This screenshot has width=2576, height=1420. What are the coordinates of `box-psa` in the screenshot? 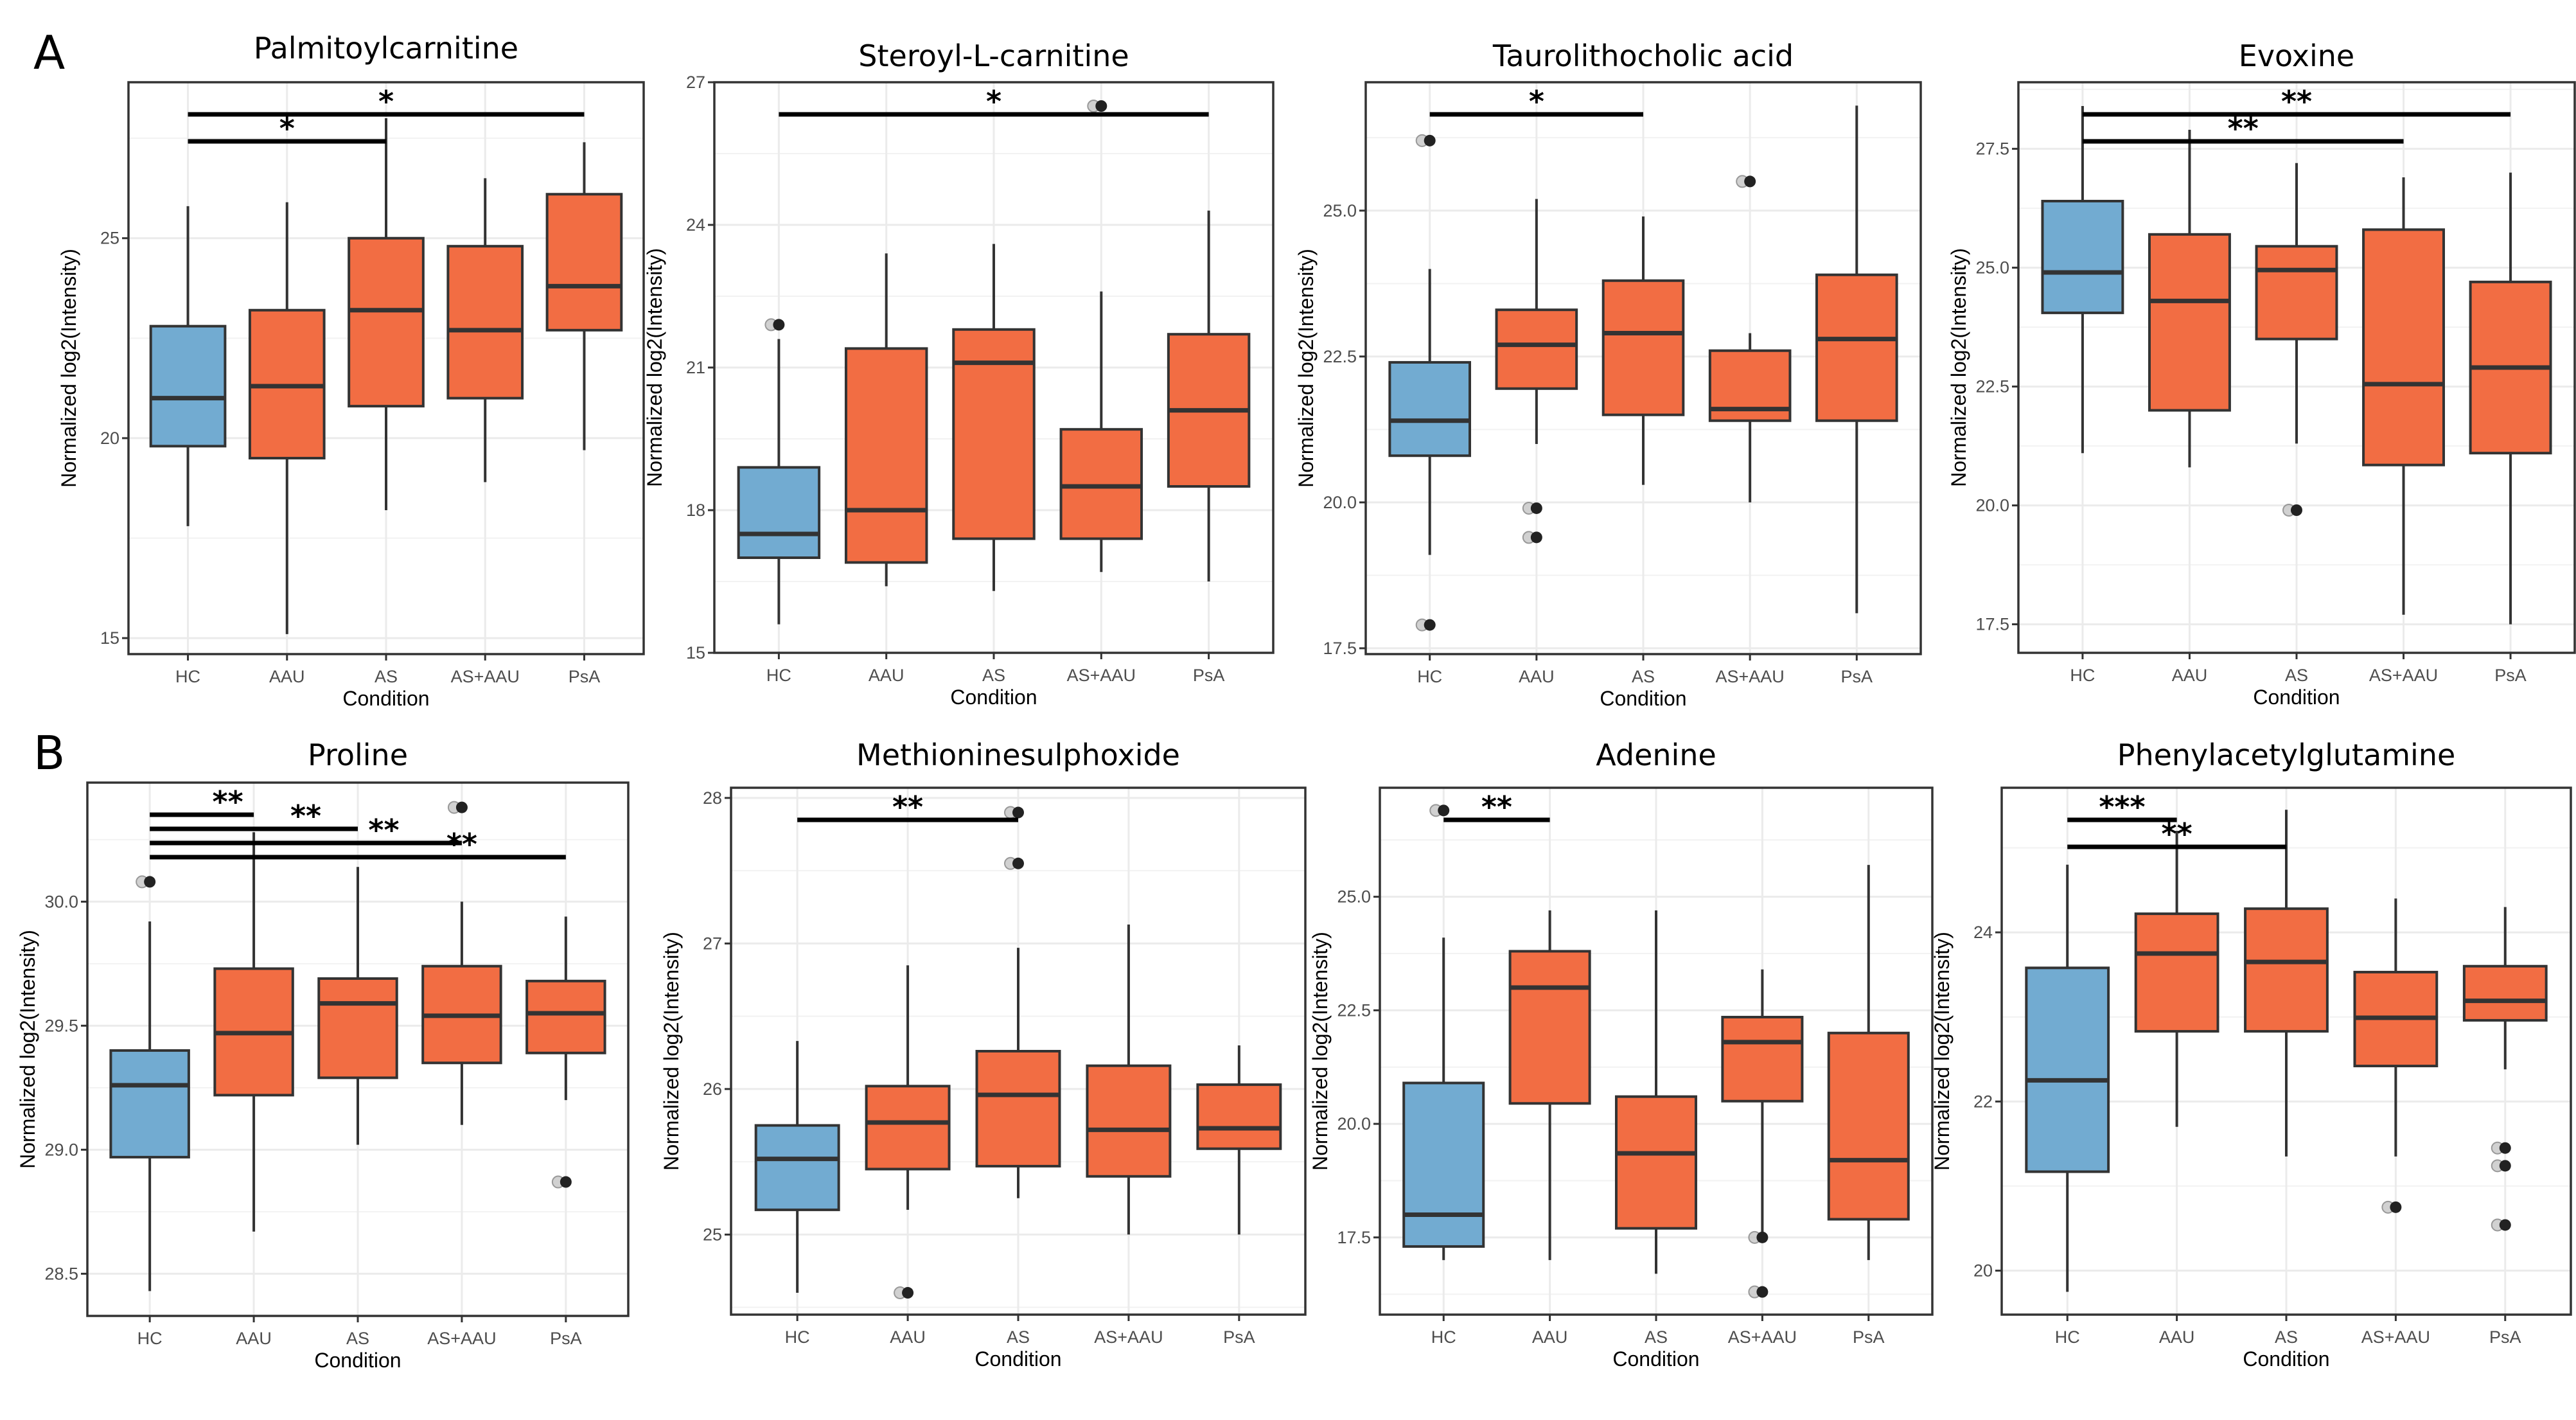 It's located at (1856, 360).